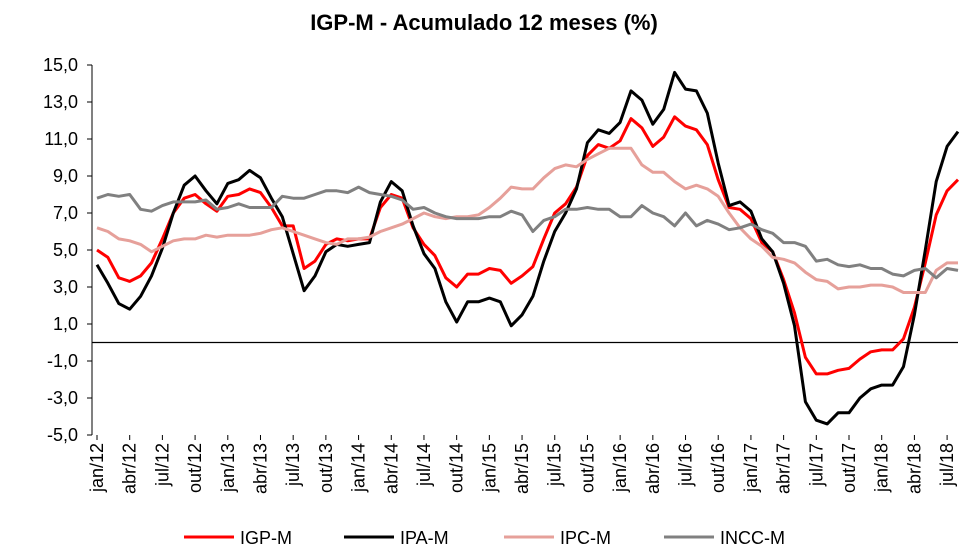 The height and width of the screenshot is (551, 968). Describe the element at coordinates (65, 324) in the screenshot. I see `y-tick-label: 1,0` at that location.